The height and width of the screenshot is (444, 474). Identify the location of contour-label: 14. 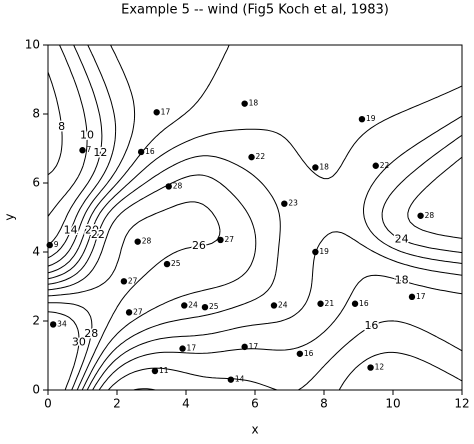
(71, 229).